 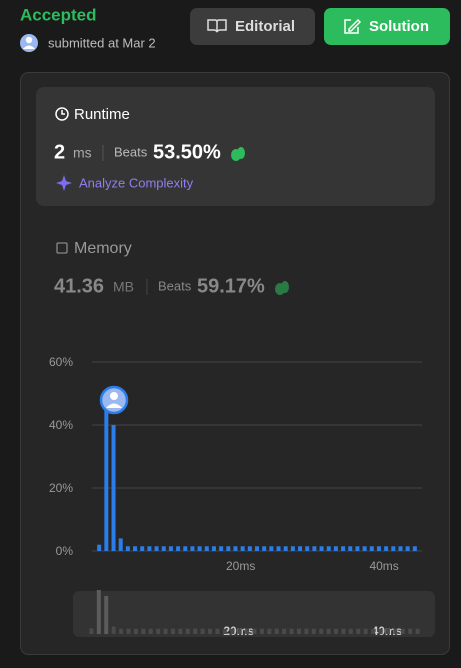 I want to click on sparkle-icon, so click(x=64, y=183).